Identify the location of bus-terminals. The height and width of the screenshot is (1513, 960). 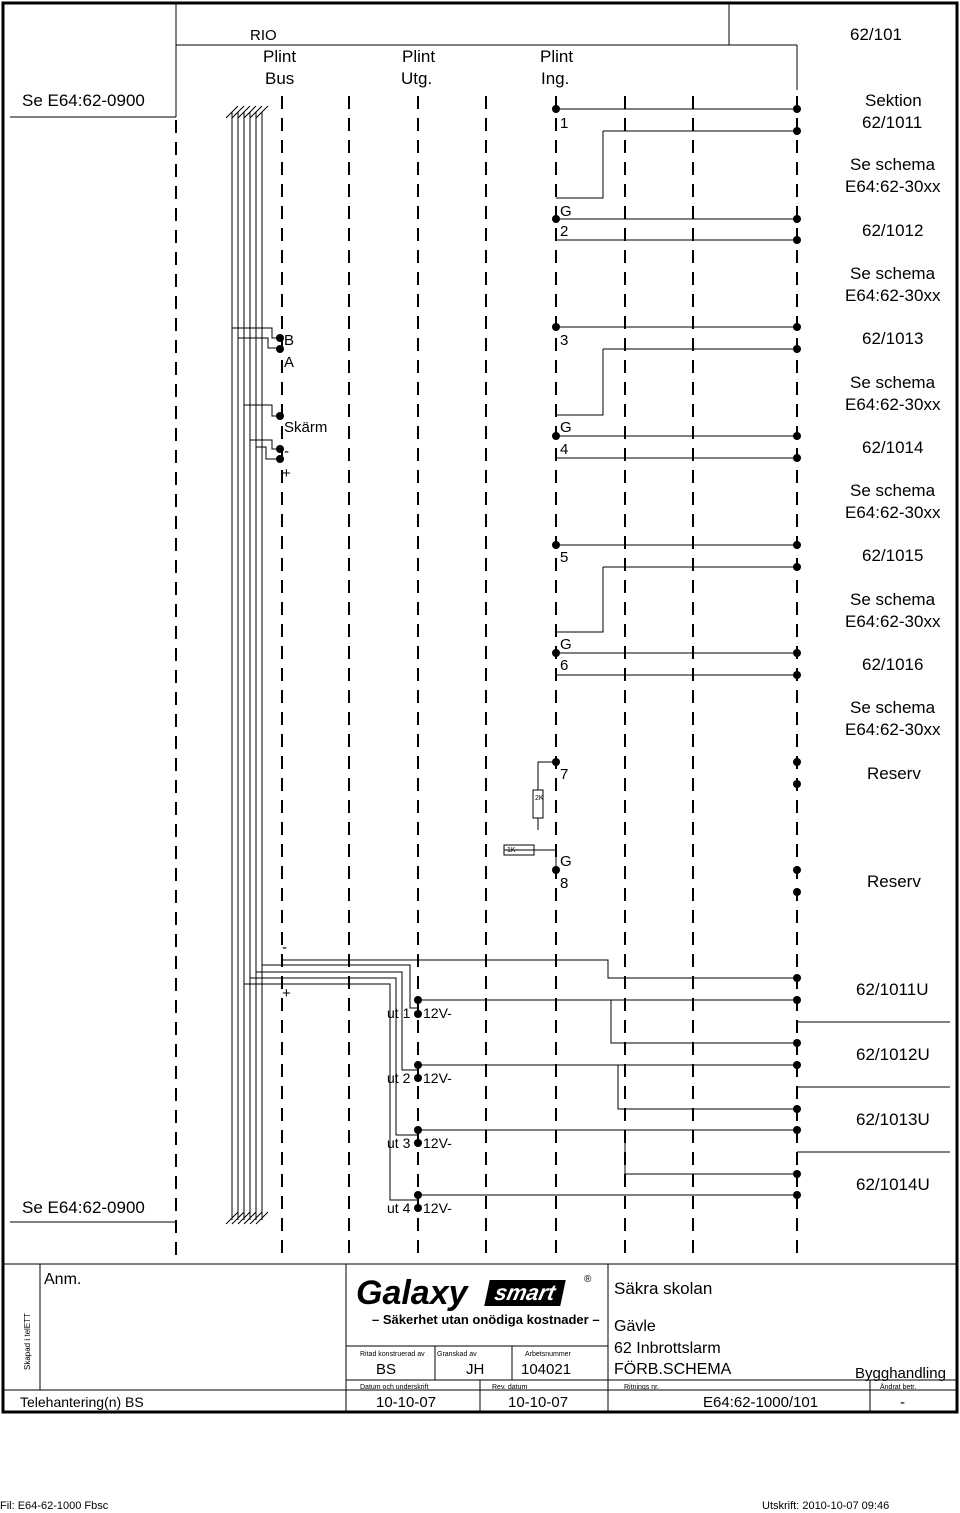
(280, 398).